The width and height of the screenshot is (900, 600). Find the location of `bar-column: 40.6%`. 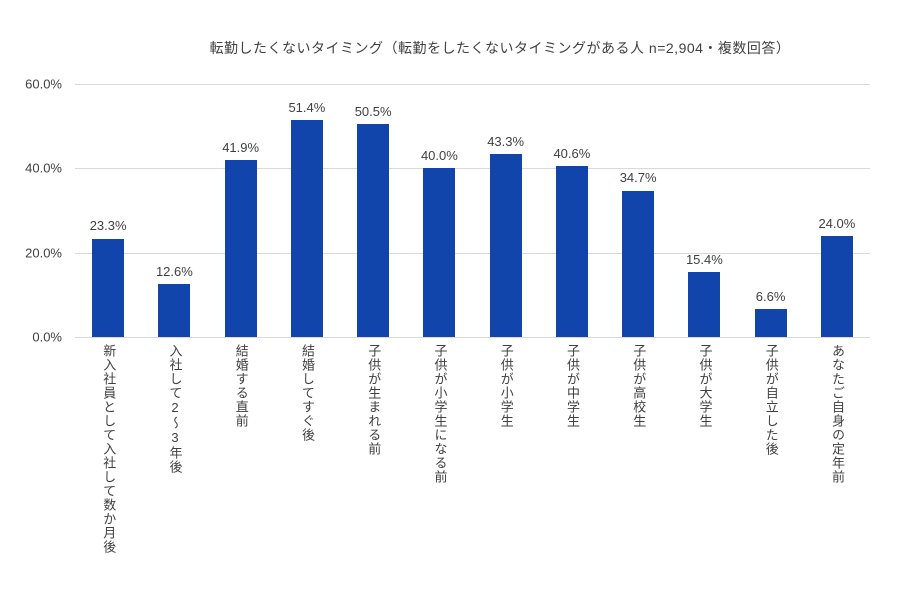

bar-column: 40.6% is located at coordinates (572, 210).